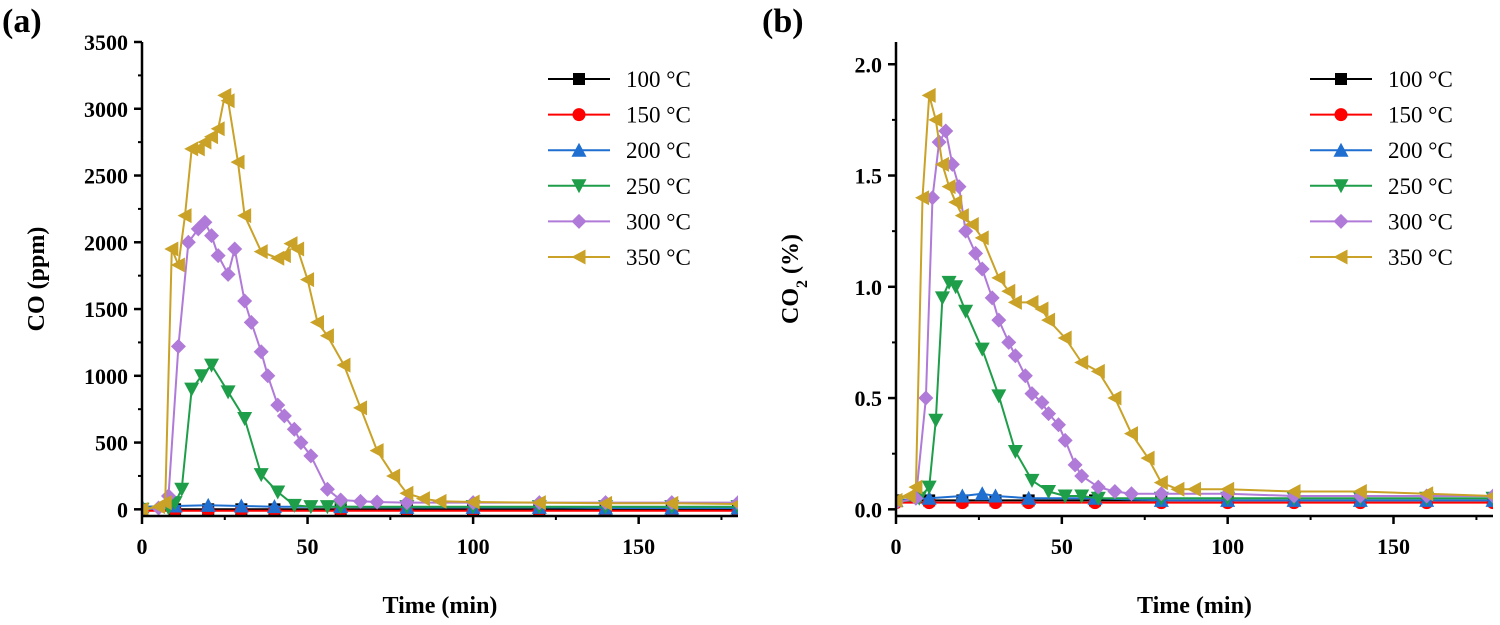 This screenshot has height=625, width=1500. Describe the element at coordinates (1381, 221) in the screenshot. I see `legend-item: 300 °C` at that location.